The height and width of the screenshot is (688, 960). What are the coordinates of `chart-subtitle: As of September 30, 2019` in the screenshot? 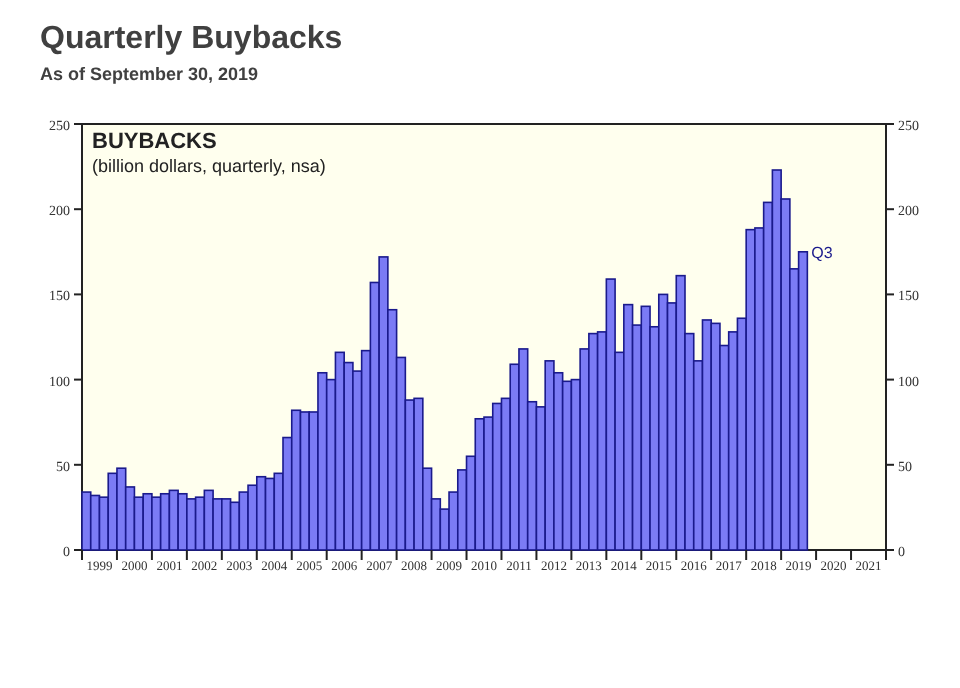 It's located at (149, 74).